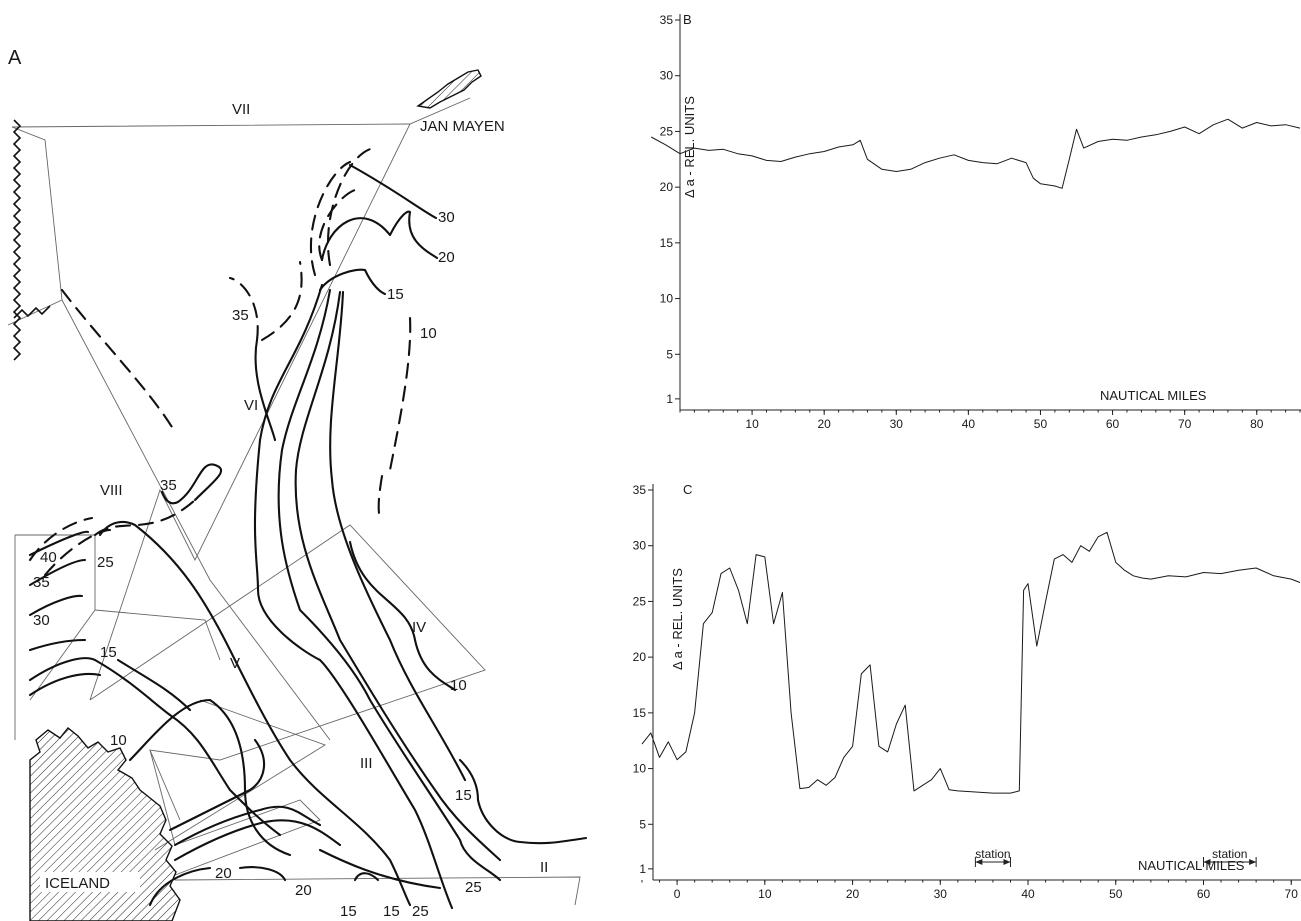 The height and width of the screenshot is (921, 1301). I want to click on isoline-label: 40, so click(48, 557).